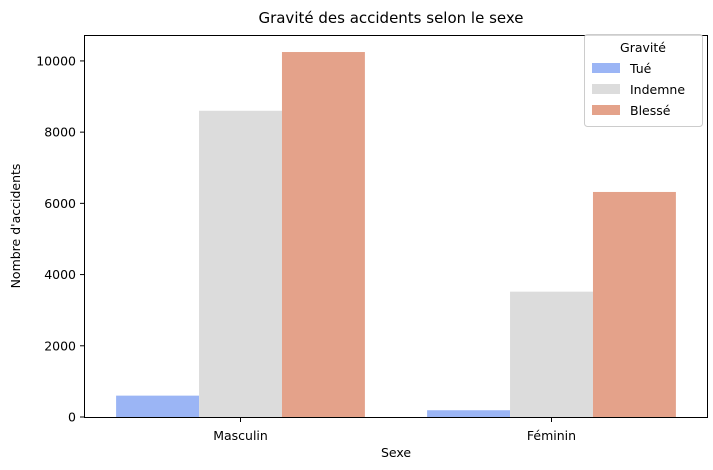 The height and width of the screenshot is (470, 713). Describe the element at coordinates (650, 110) in the screenshot. I see `legend-item-label: Blessé` at that location.